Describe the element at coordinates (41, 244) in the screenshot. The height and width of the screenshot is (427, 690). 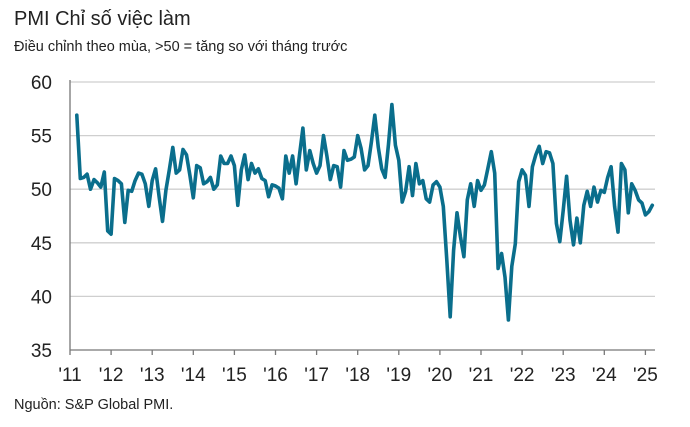
I see `y-tick-label: 45` at that location.